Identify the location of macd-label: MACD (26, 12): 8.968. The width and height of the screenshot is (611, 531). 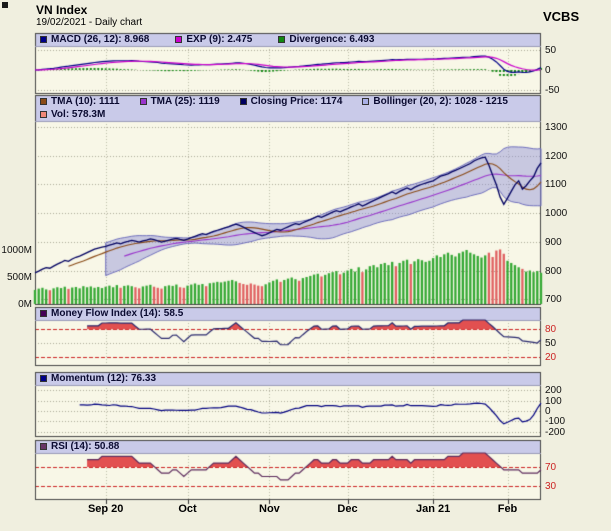
(100, 39).